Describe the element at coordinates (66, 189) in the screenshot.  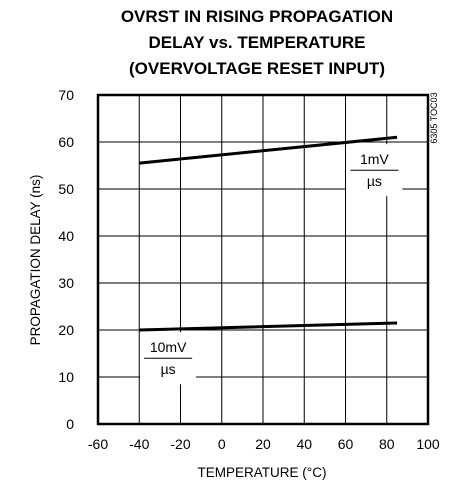
I see `y-tick-label: 50` at that location.